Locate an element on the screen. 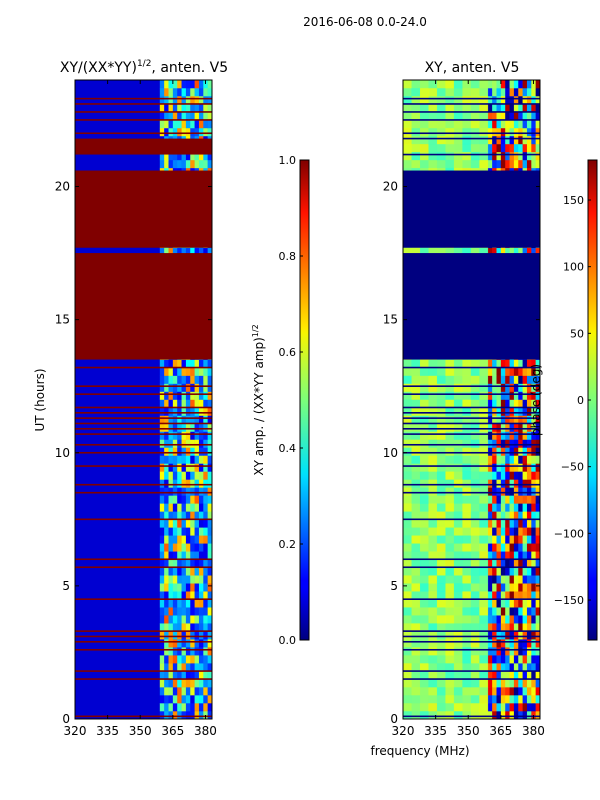 The image size is (600, 800). amp-title-tail: , anten. V5 is located at coordinates (189, 68).